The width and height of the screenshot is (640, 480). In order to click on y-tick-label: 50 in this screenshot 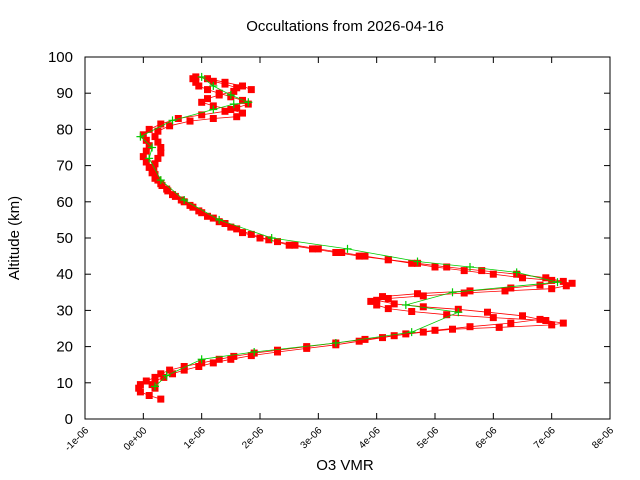, I will do `click(64, 238)`.